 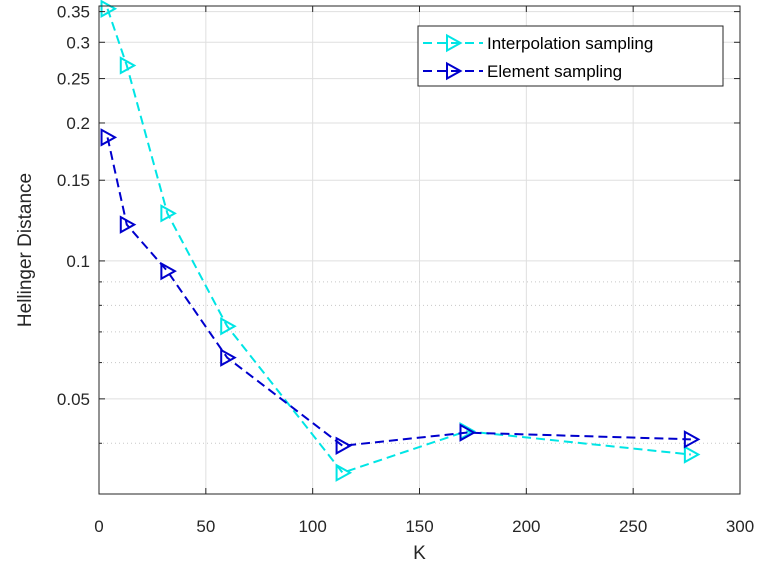 I want to click on legend-label-element: Element sampling, so click(x=554, y=71).